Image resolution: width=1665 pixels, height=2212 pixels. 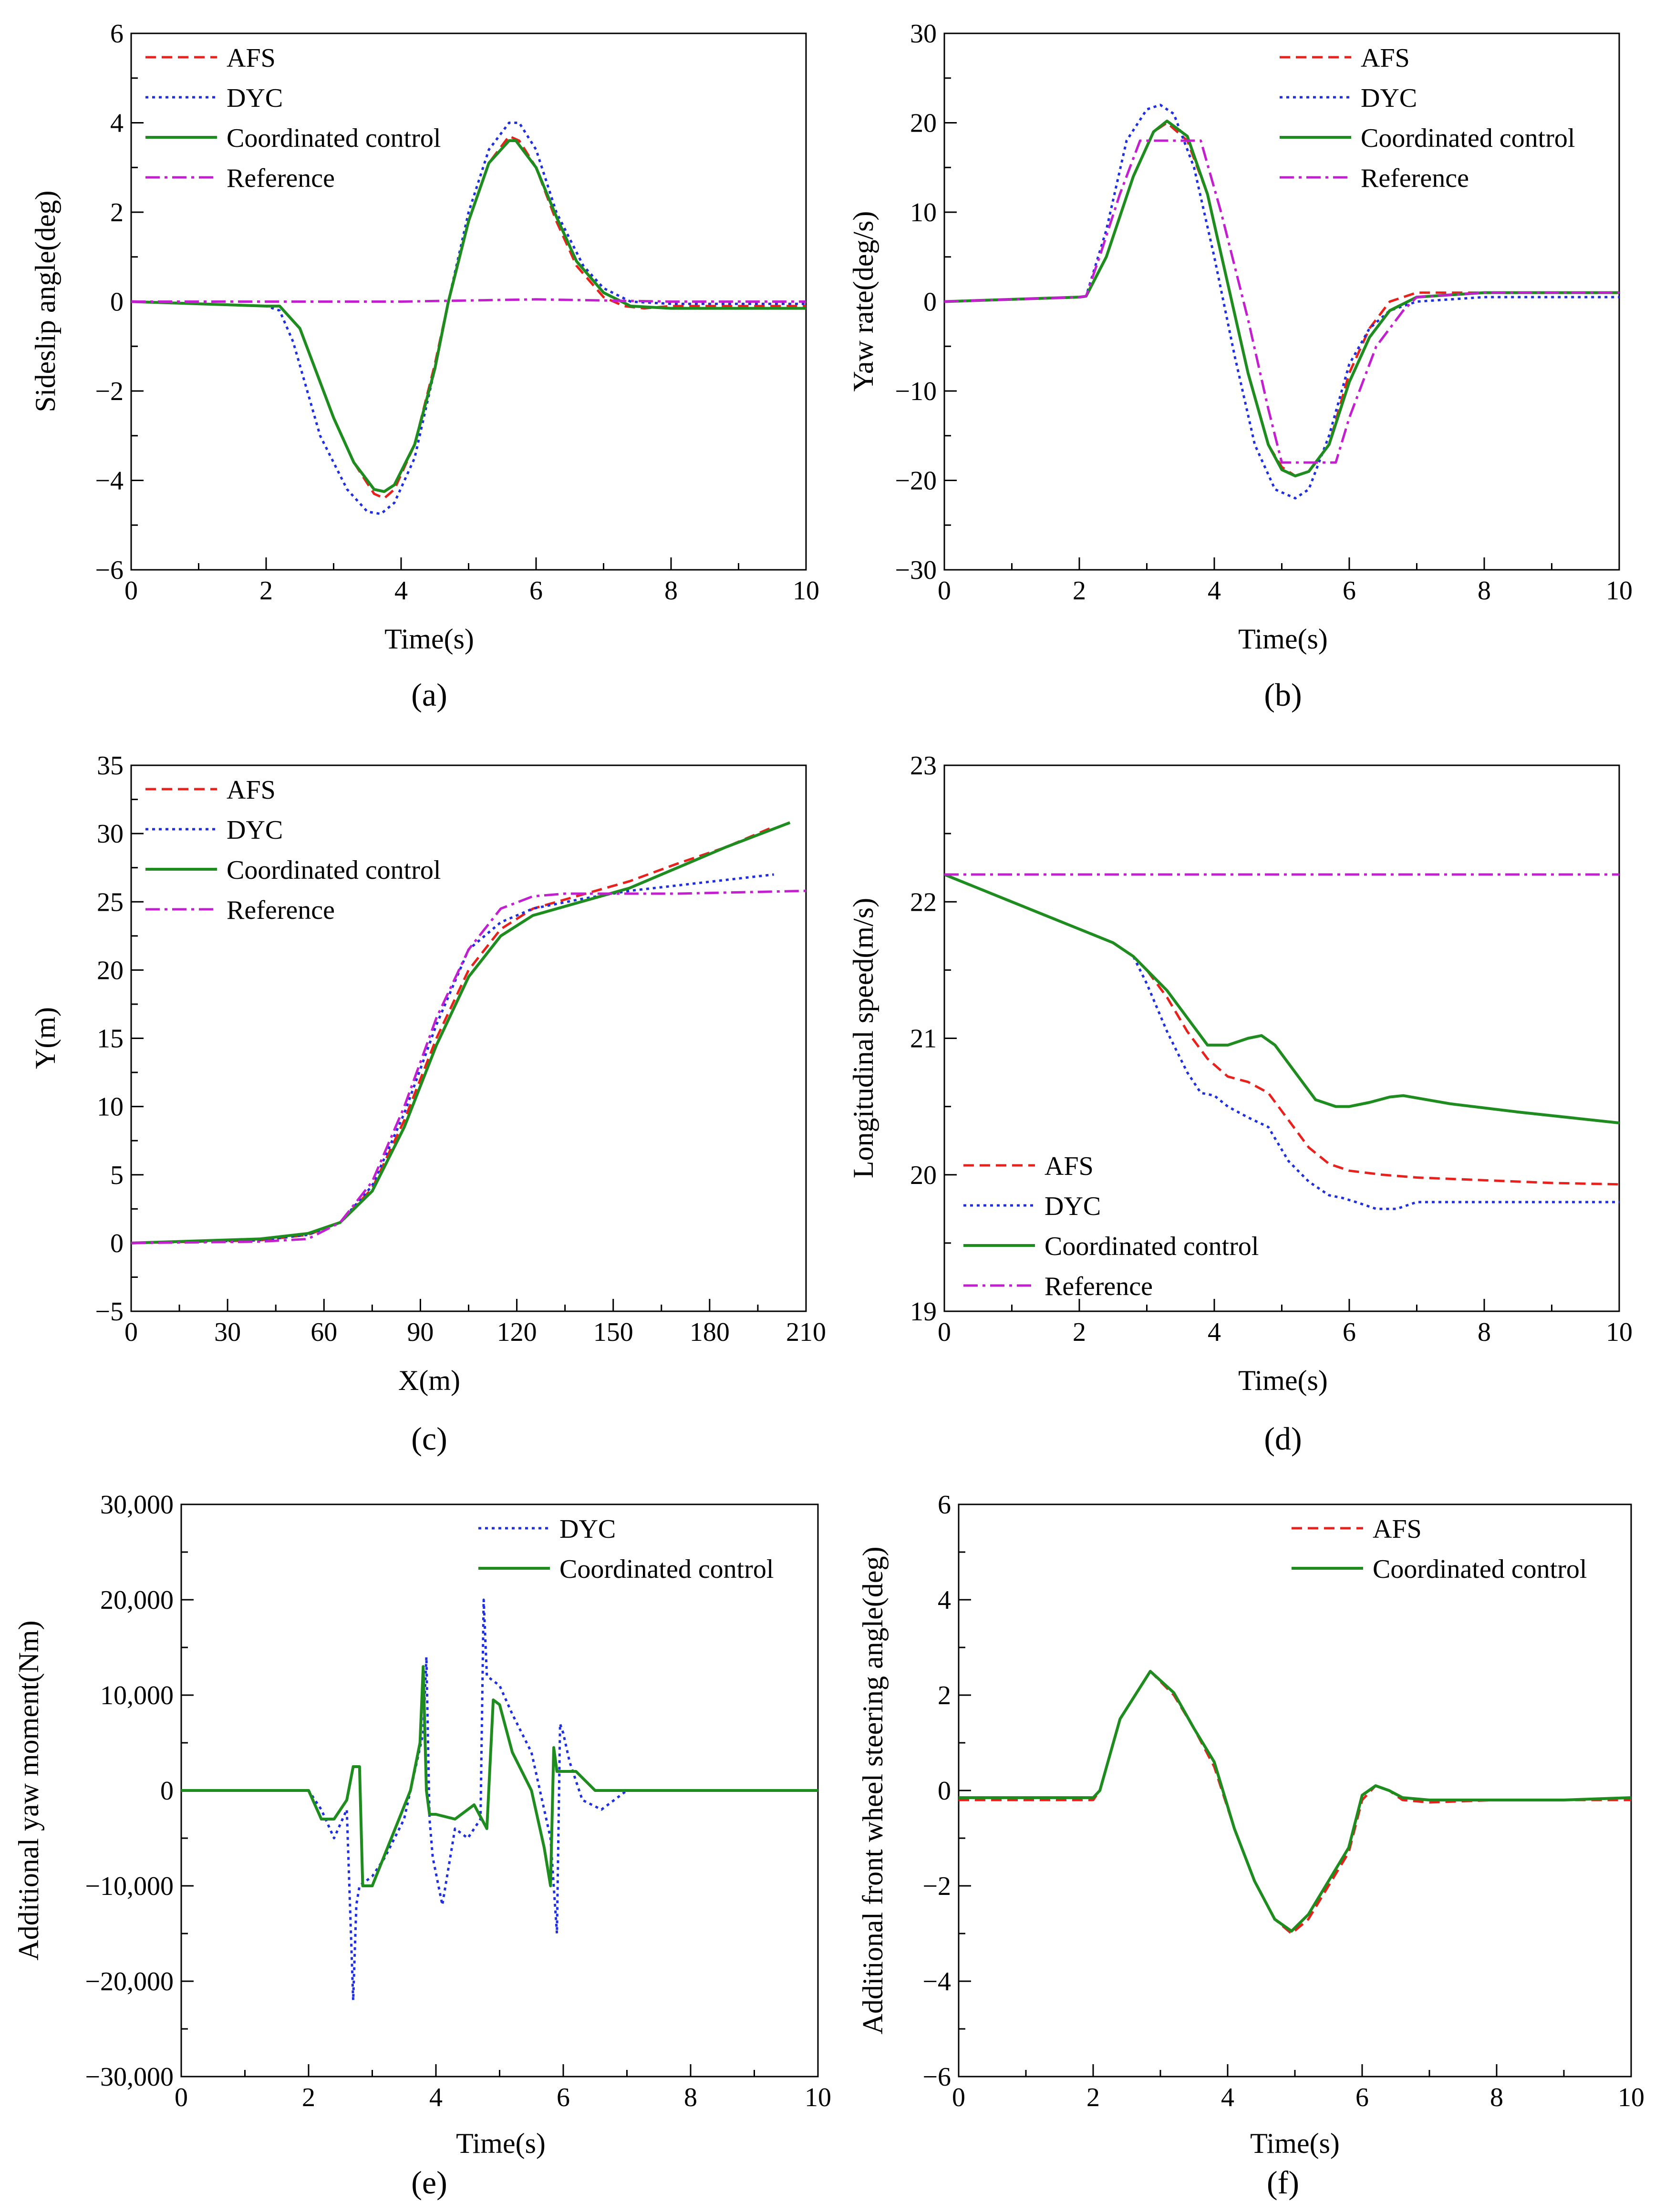 What do you see at coordinates (916, 481) in the screenshot?
I see `y-tick-label: −20` at bounding box center [916, 481].